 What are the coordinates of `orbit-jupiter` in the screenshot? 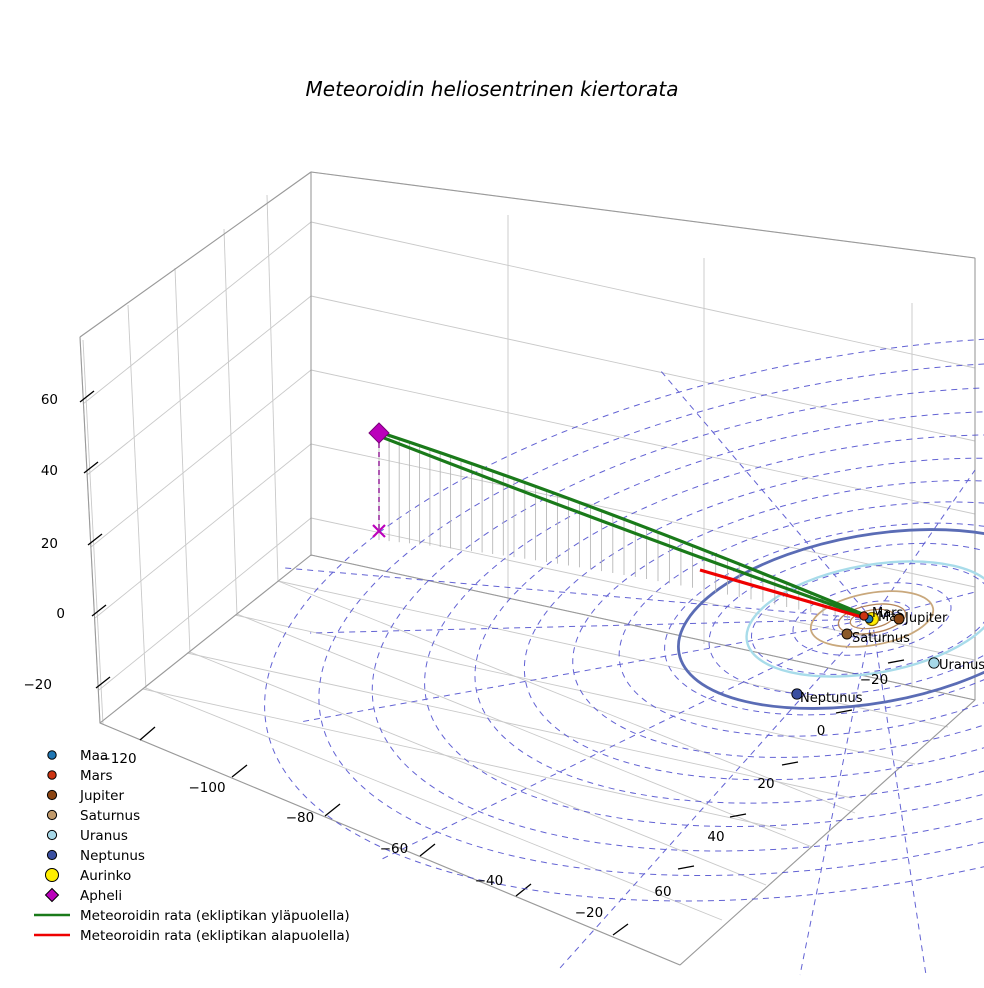 It's located at (872, 619).